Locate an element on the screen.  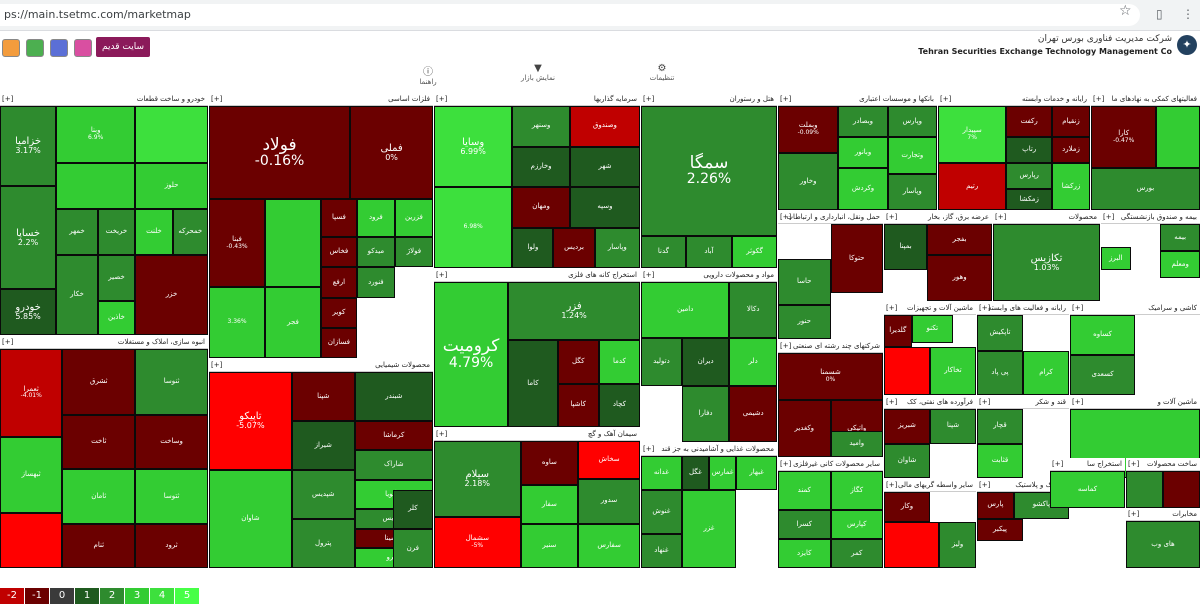
sector-title: [+] استخراج سا is located at coordinates (1087, 464).